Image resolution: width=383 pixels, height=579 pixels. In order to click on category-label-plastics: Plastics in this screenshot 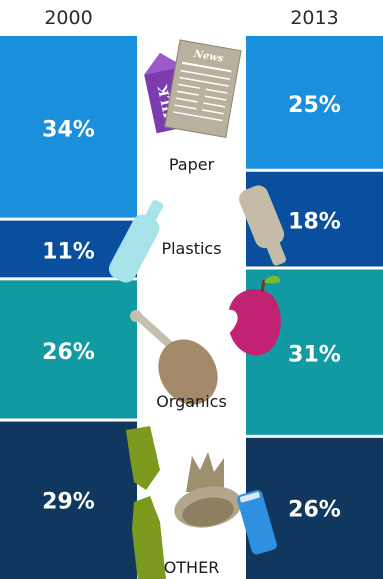, I will do `click(191, 248)`.